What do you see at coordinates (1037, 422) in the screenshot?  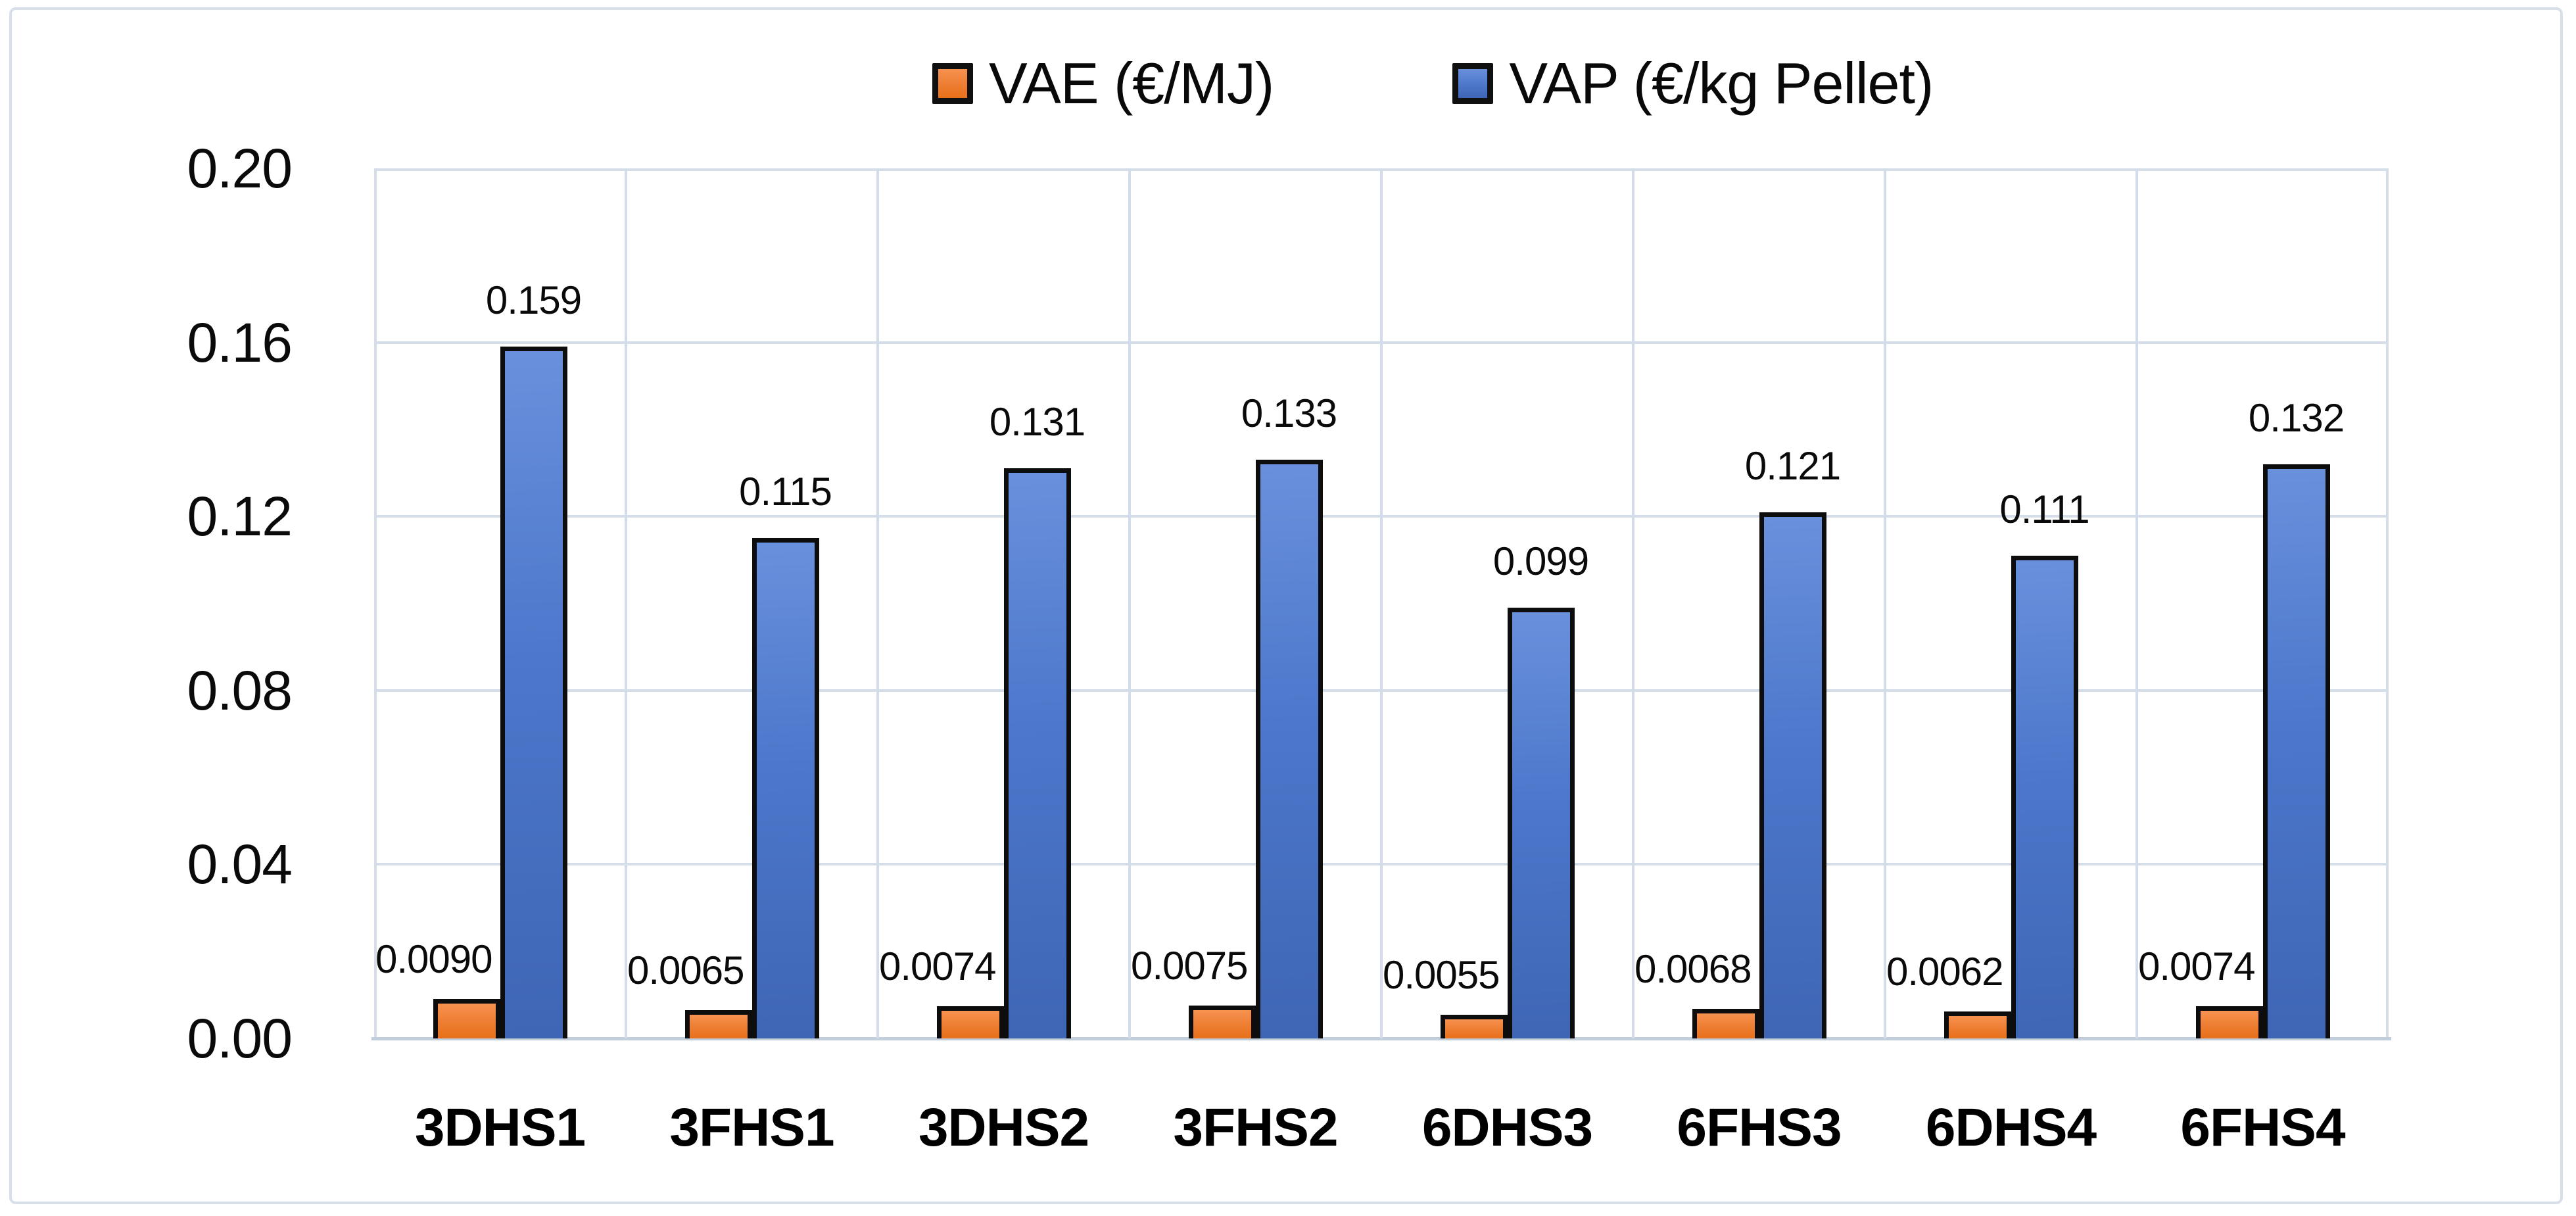 I see `vap-value-label: 0.131` at bounding box center [1037, 422].